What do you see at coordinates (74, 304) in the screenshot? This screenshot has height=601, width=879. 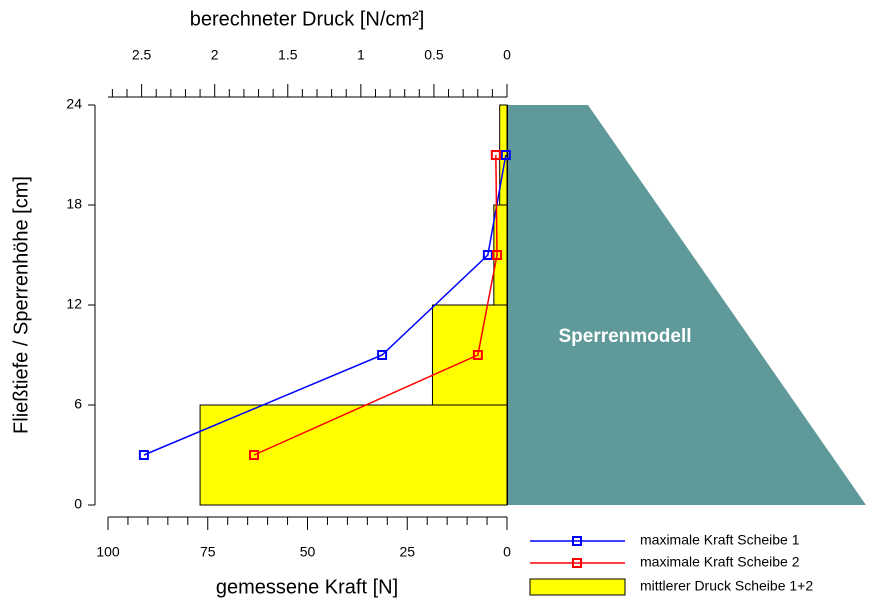 I see `y-tick-label: 12` at bounding box center [74, 304].